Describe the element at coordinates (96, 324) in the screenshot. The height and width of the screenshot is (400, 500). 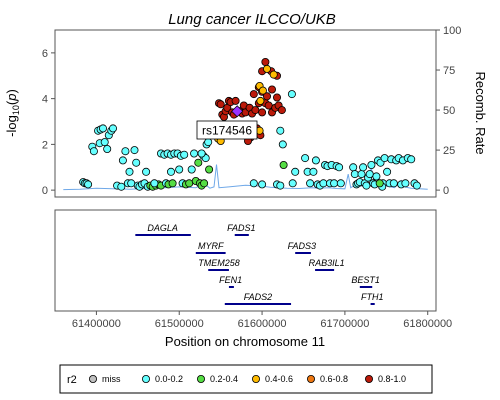
I see `x-tick-label: 61400000` at that location.